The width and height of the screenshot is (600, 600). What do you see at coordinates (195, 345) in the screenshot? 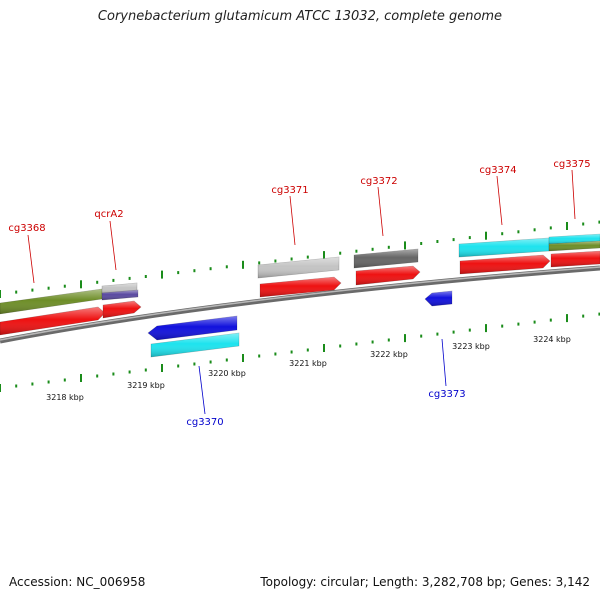
I see `gene-bar-cg3370-cyan-shine` at bounding box center [195, 345].